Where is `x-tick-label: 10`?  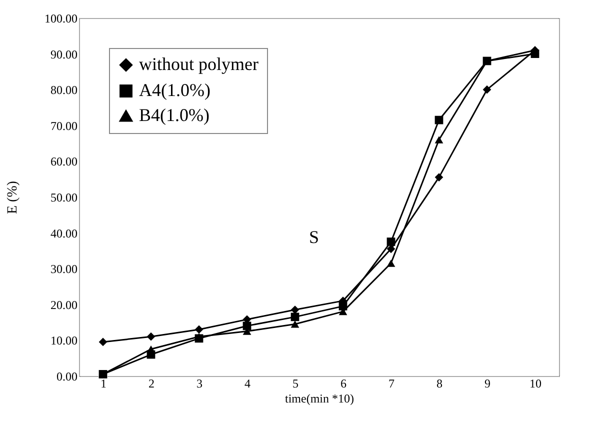 x-tick-label: 10 is located at coordinates (536, 383).